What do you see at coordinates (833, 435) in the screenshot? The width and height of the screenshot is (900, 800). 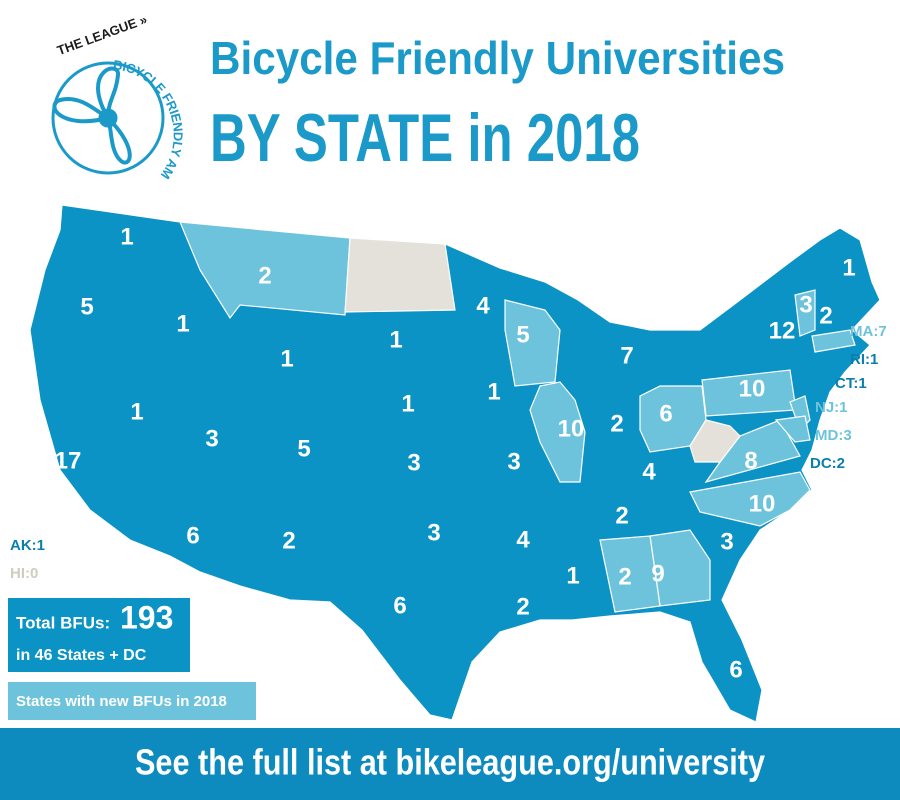 I see `state-callout: MD:3` at bounding box center [833, 435].